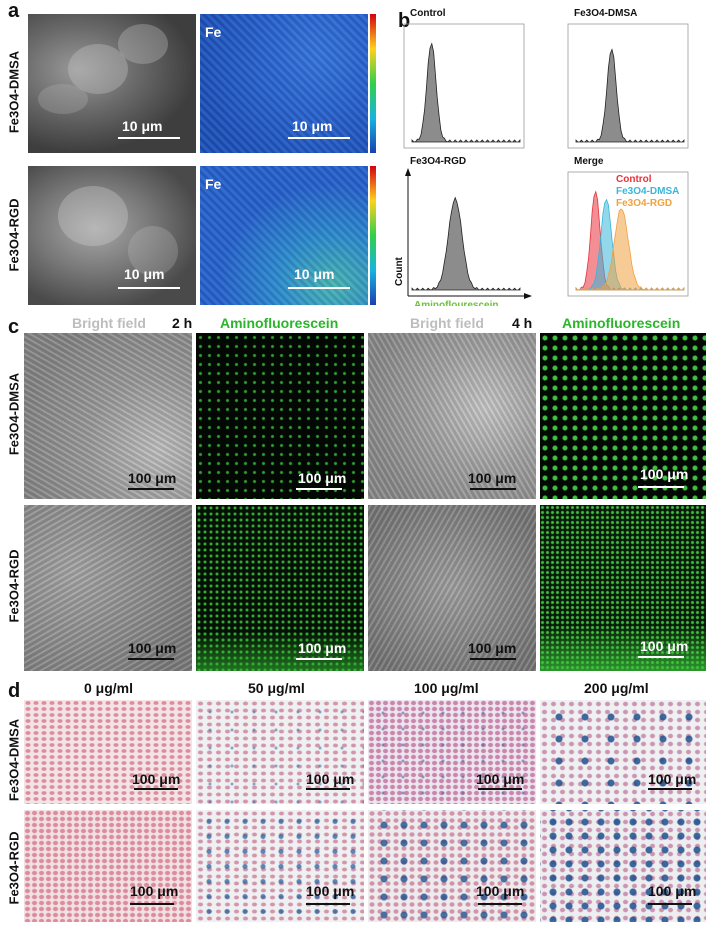  I want to click on row-label-a-dmsa: Fe3O4-DMSA, so click(14, 92).